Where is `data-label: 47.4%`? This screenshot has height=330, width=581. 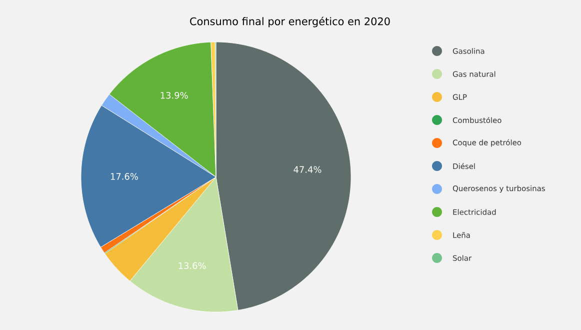
data-label: 47.4% is located at coordinates (308, 169).